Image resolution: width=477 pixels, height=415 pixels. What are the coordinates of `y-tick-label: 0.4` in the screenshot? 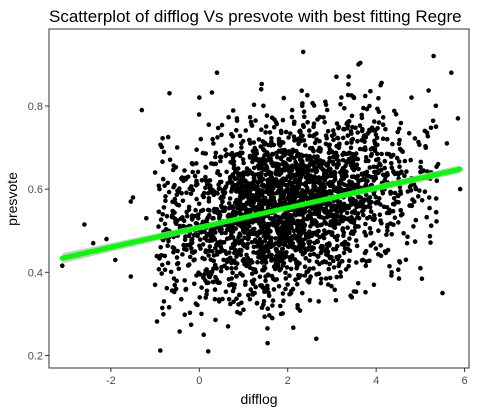 It's located at (35, 273).